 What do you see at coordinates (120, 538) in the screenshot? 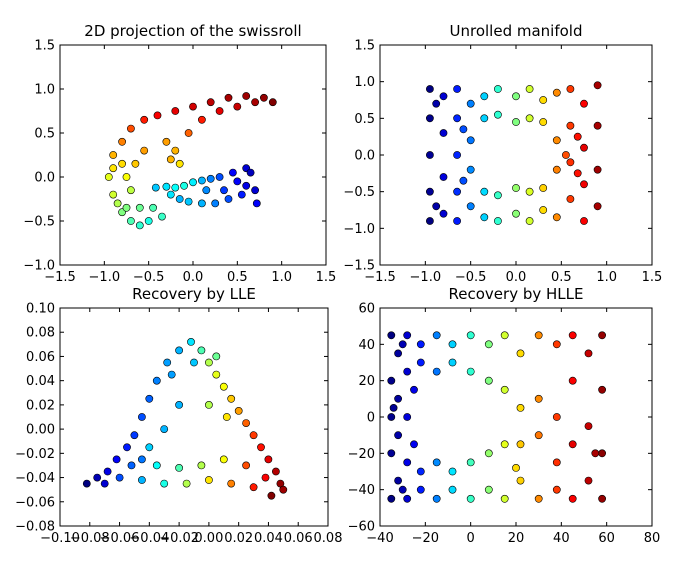
I see `x-tick-label: −0.06` at bounding box center [120, 538].